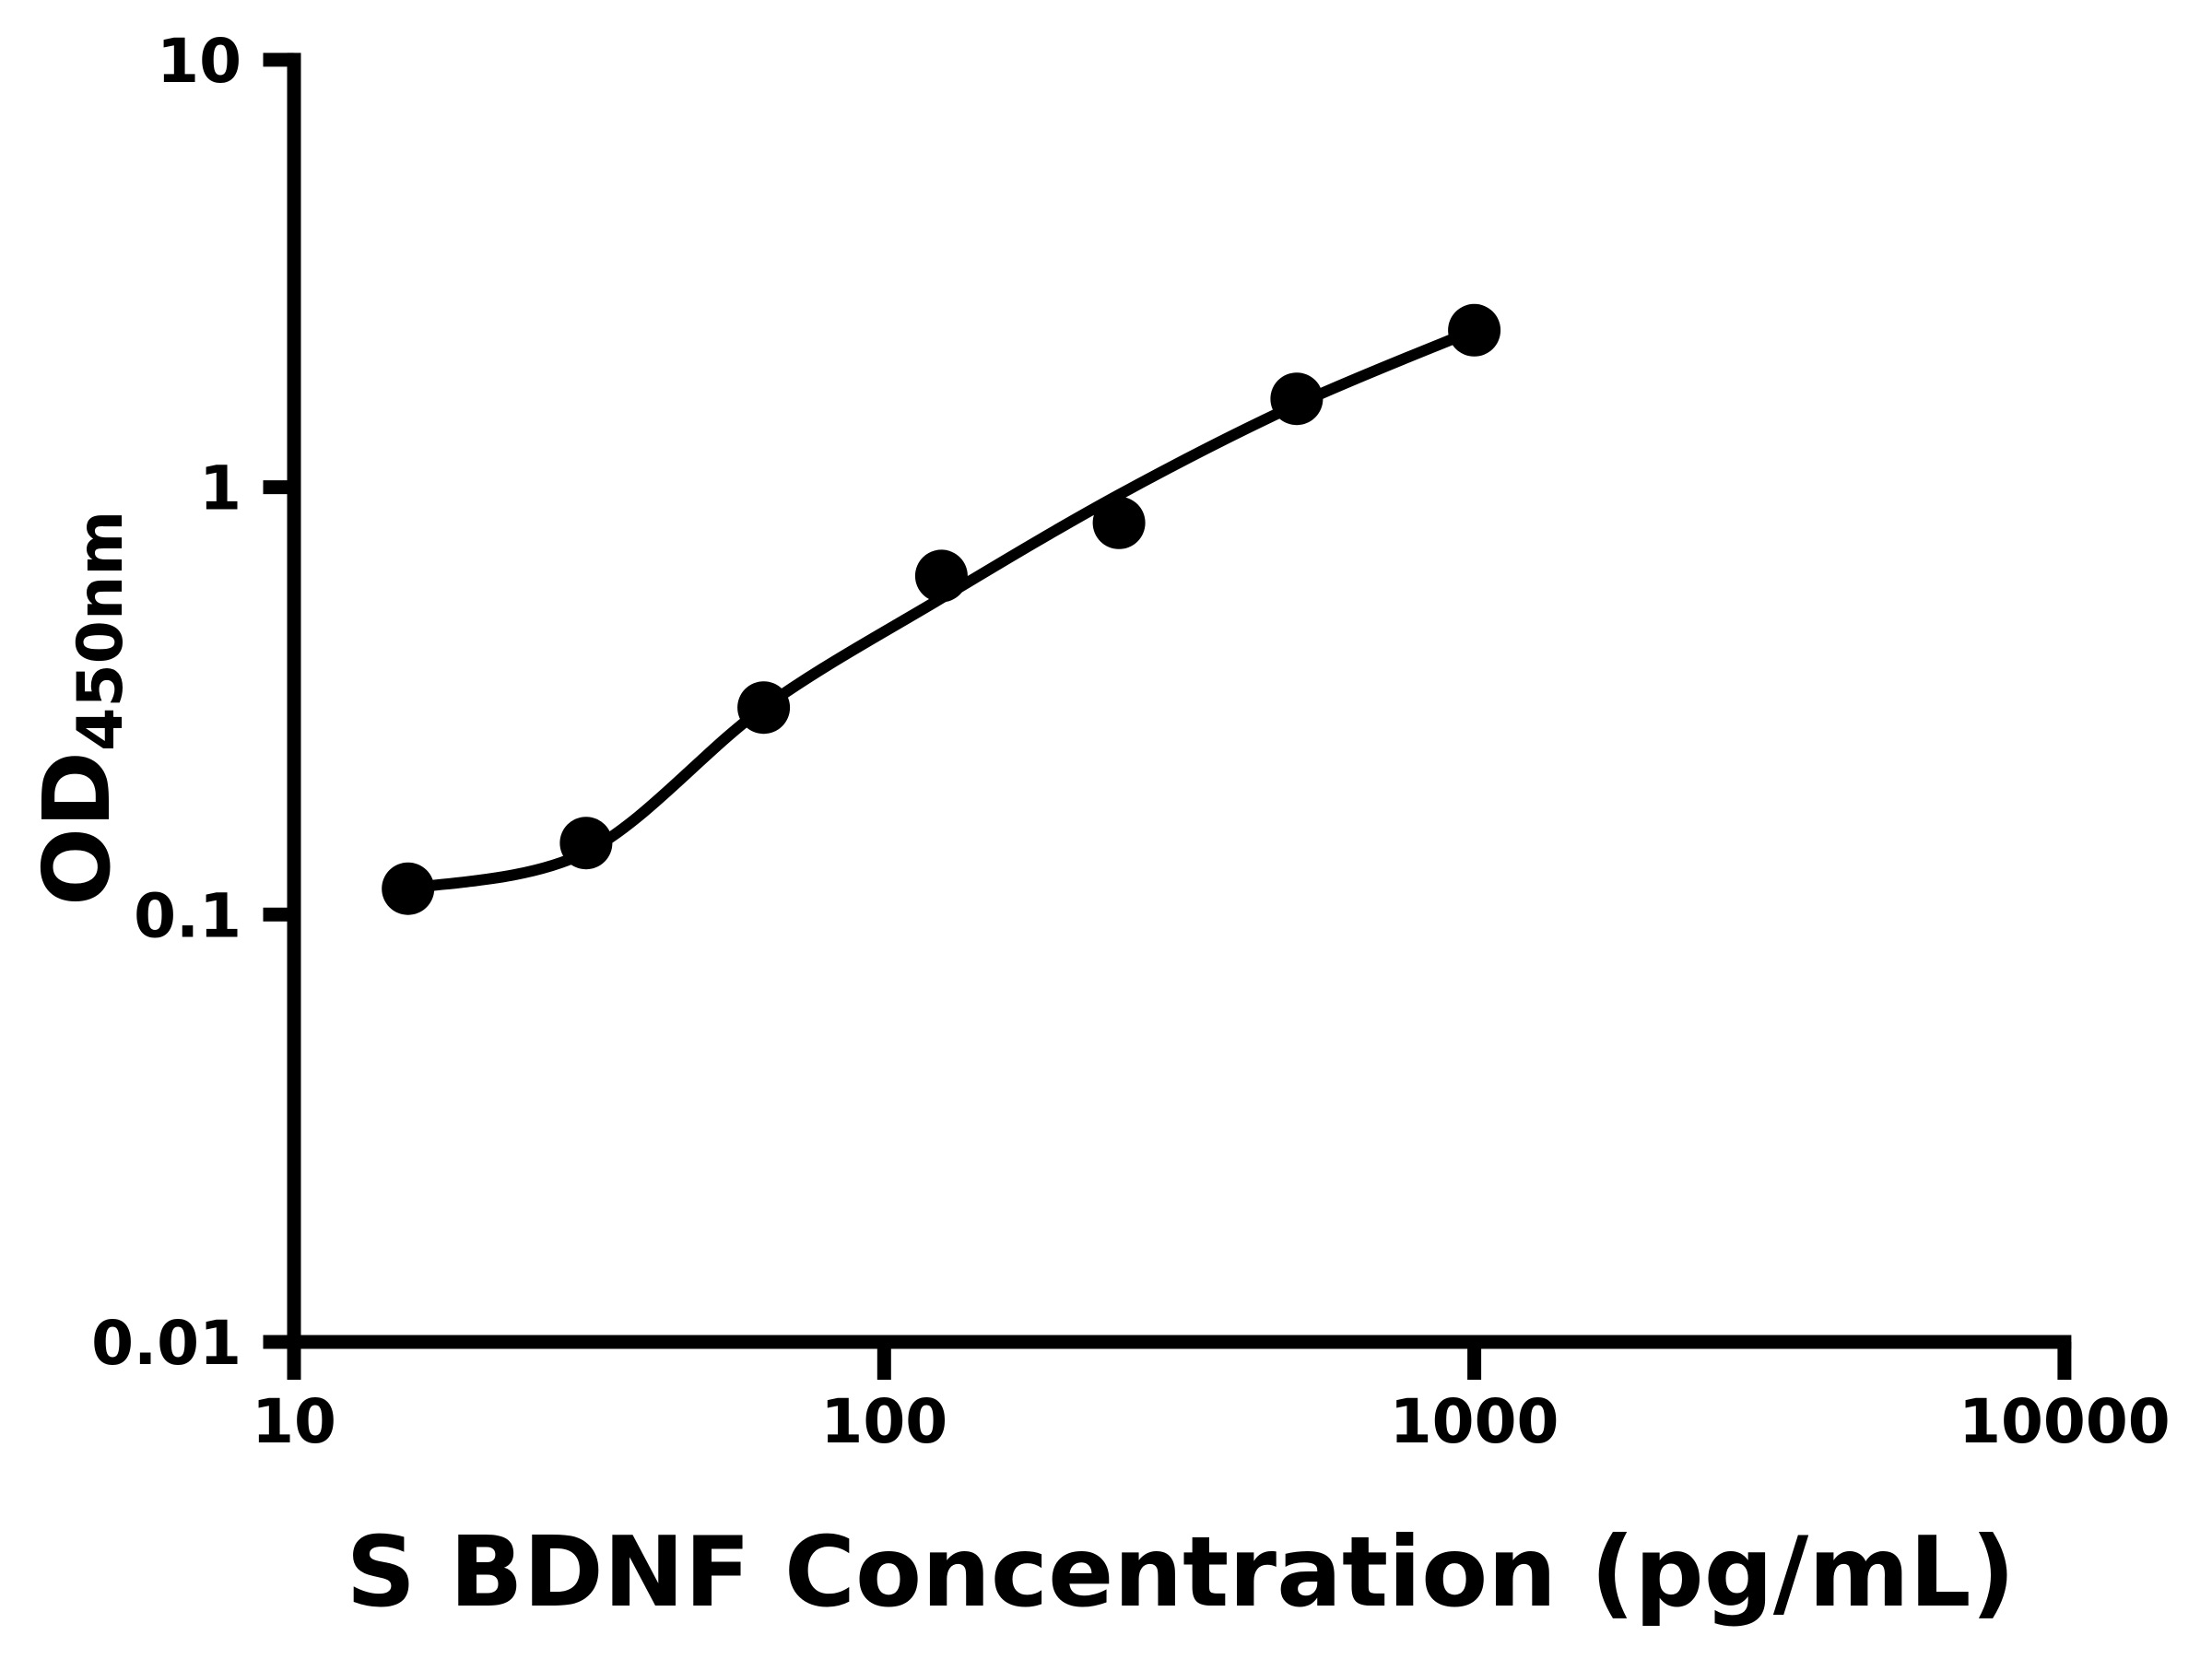 The height and width of the screenshot is (1659, 2212). Describe the element at coordinates (101, 631) in the screenshot. I see `y-axis-title-subscript: 450nm` at that location.